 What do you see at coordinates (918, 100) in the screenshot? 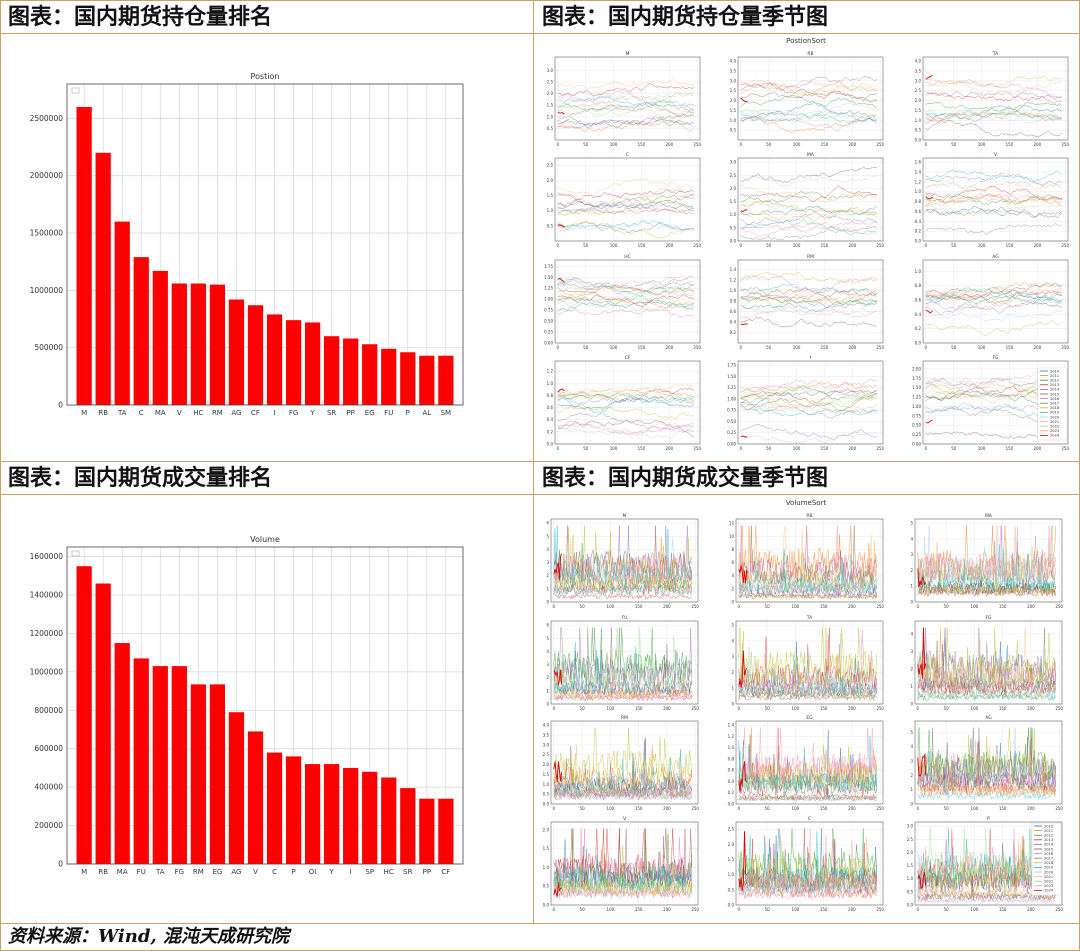
I see `y-tick-label: 2.0` at bounding box center [918, 100].